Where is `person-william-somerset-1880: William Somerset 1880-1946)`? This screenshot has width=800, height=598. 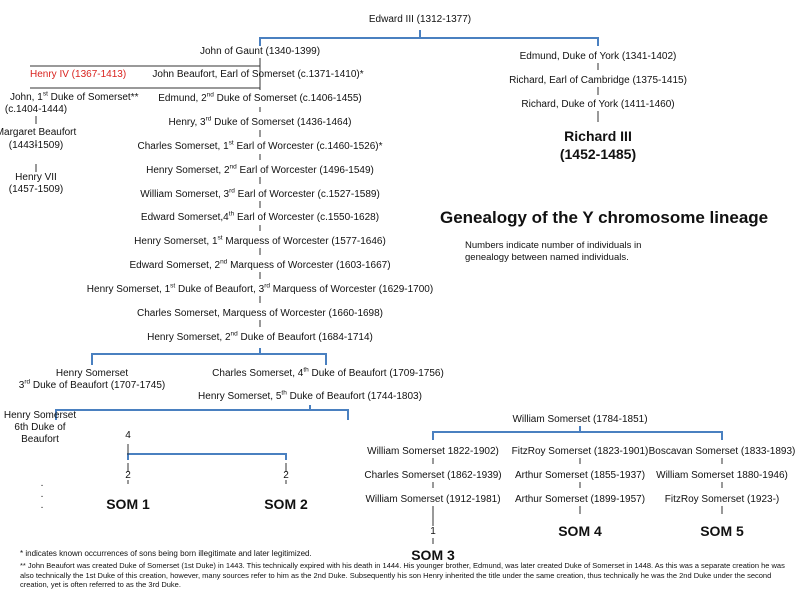
person-william-somerset-1880: William Somerset 1880-1946) is located at coordinates (722, 475).